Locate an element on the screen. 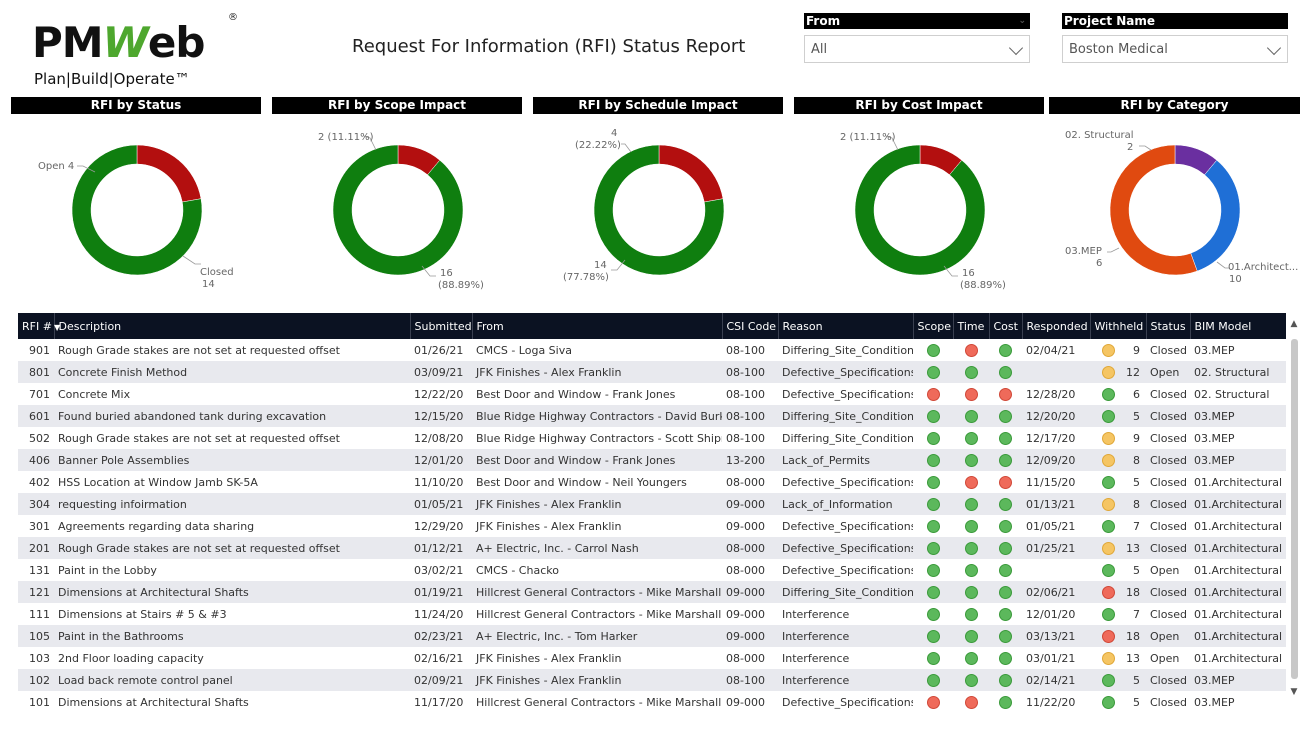 The height and width of the screenshot is (730, 1313). responded-cell: 01/13/21 is located at coordinates (1056, 504).